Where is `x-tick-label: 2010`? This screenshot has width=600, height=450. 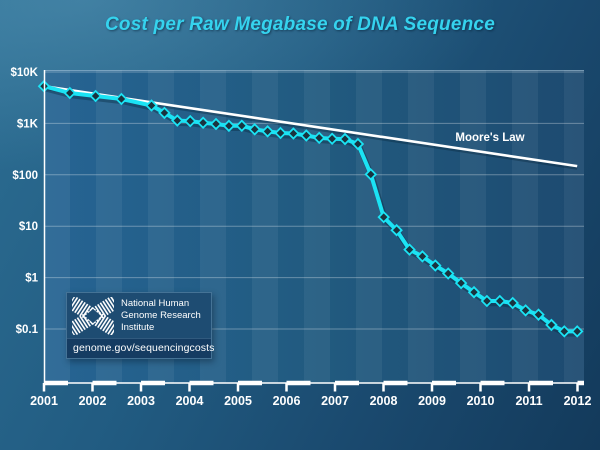 x-tick-label: 2010 is located at coordinates (481, 401).